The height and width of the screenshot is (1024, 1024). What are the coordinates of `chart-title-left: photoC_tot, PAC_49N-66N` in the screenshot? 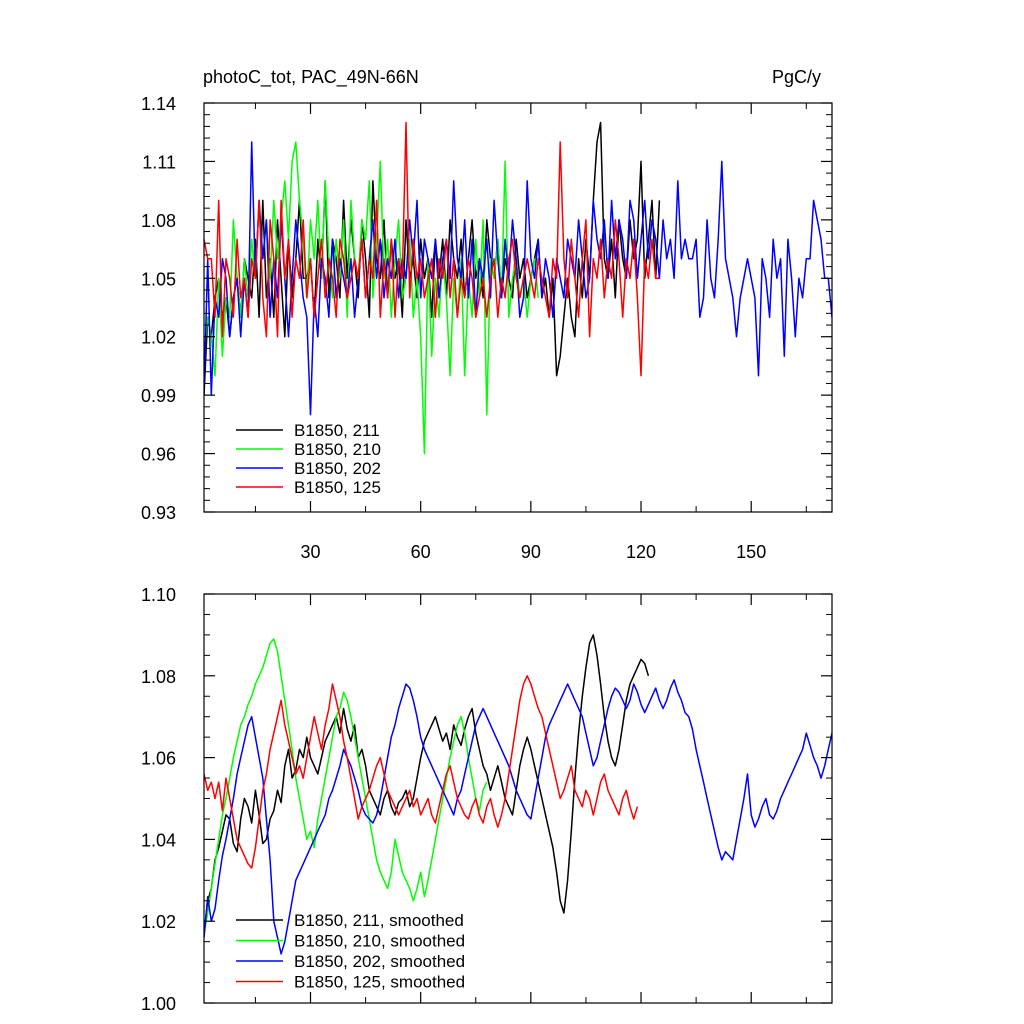 It's located at (311, 77).